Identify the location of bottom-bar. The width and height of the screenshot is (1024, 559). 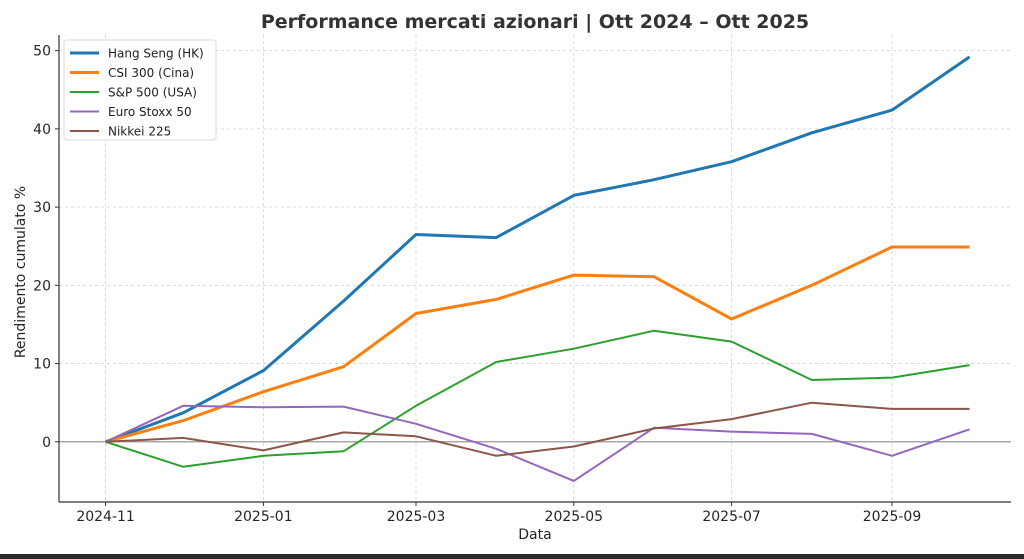
(512, 556).